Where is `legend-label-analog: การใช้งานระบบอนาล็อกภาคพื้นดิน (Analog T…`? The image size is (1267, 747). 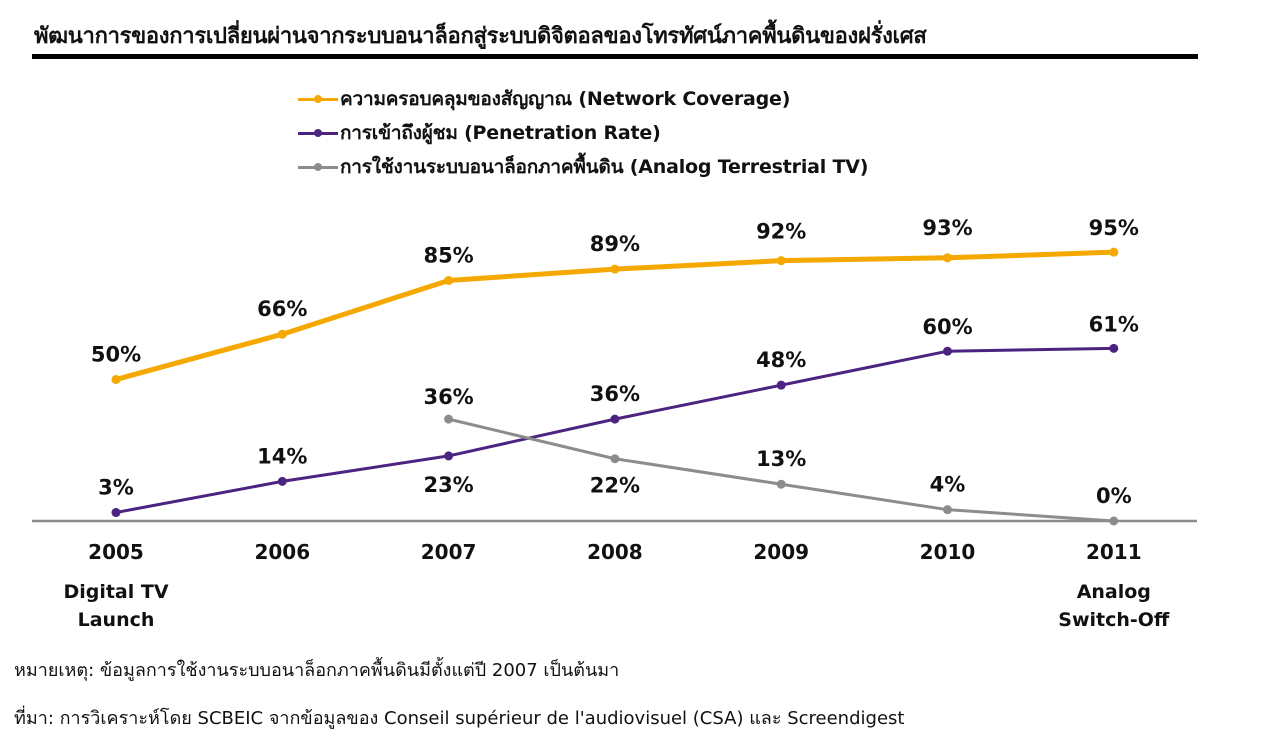
legend-label-analog: การใช้งานระบบอนาล็อกภาคพื้นดิน (Analog T… is located at coordinates (604, 167).